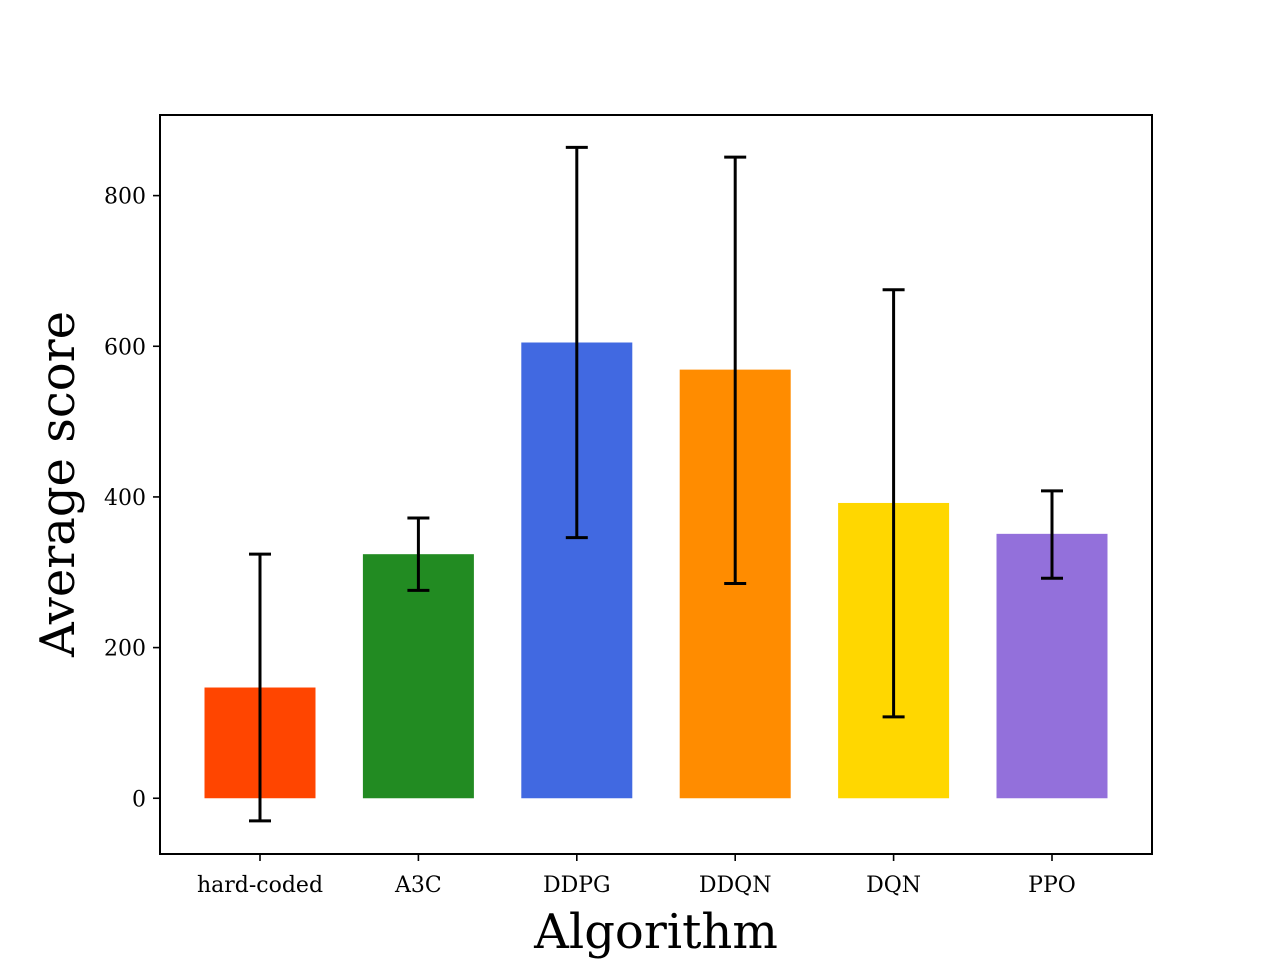  Describe the element at coordinates (576, 342) in the screenshot. I see `error-bar-ddpg` at that location.